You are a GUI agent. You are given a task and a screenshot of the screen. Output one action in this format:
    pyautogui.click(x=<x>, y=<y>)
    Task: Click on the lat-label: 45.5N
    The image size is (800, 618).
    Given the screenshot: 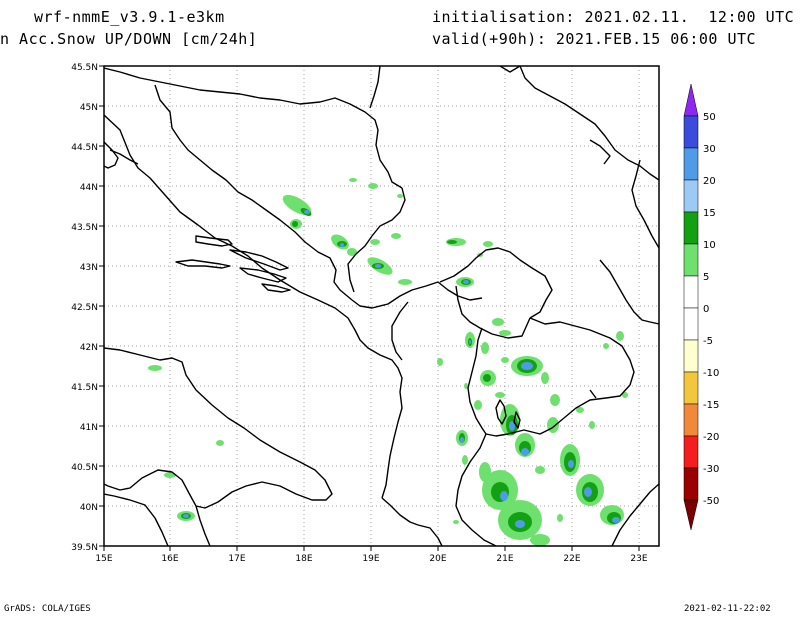 What is the action you would take?
    pyautogui.click(x=84, y=68)
    